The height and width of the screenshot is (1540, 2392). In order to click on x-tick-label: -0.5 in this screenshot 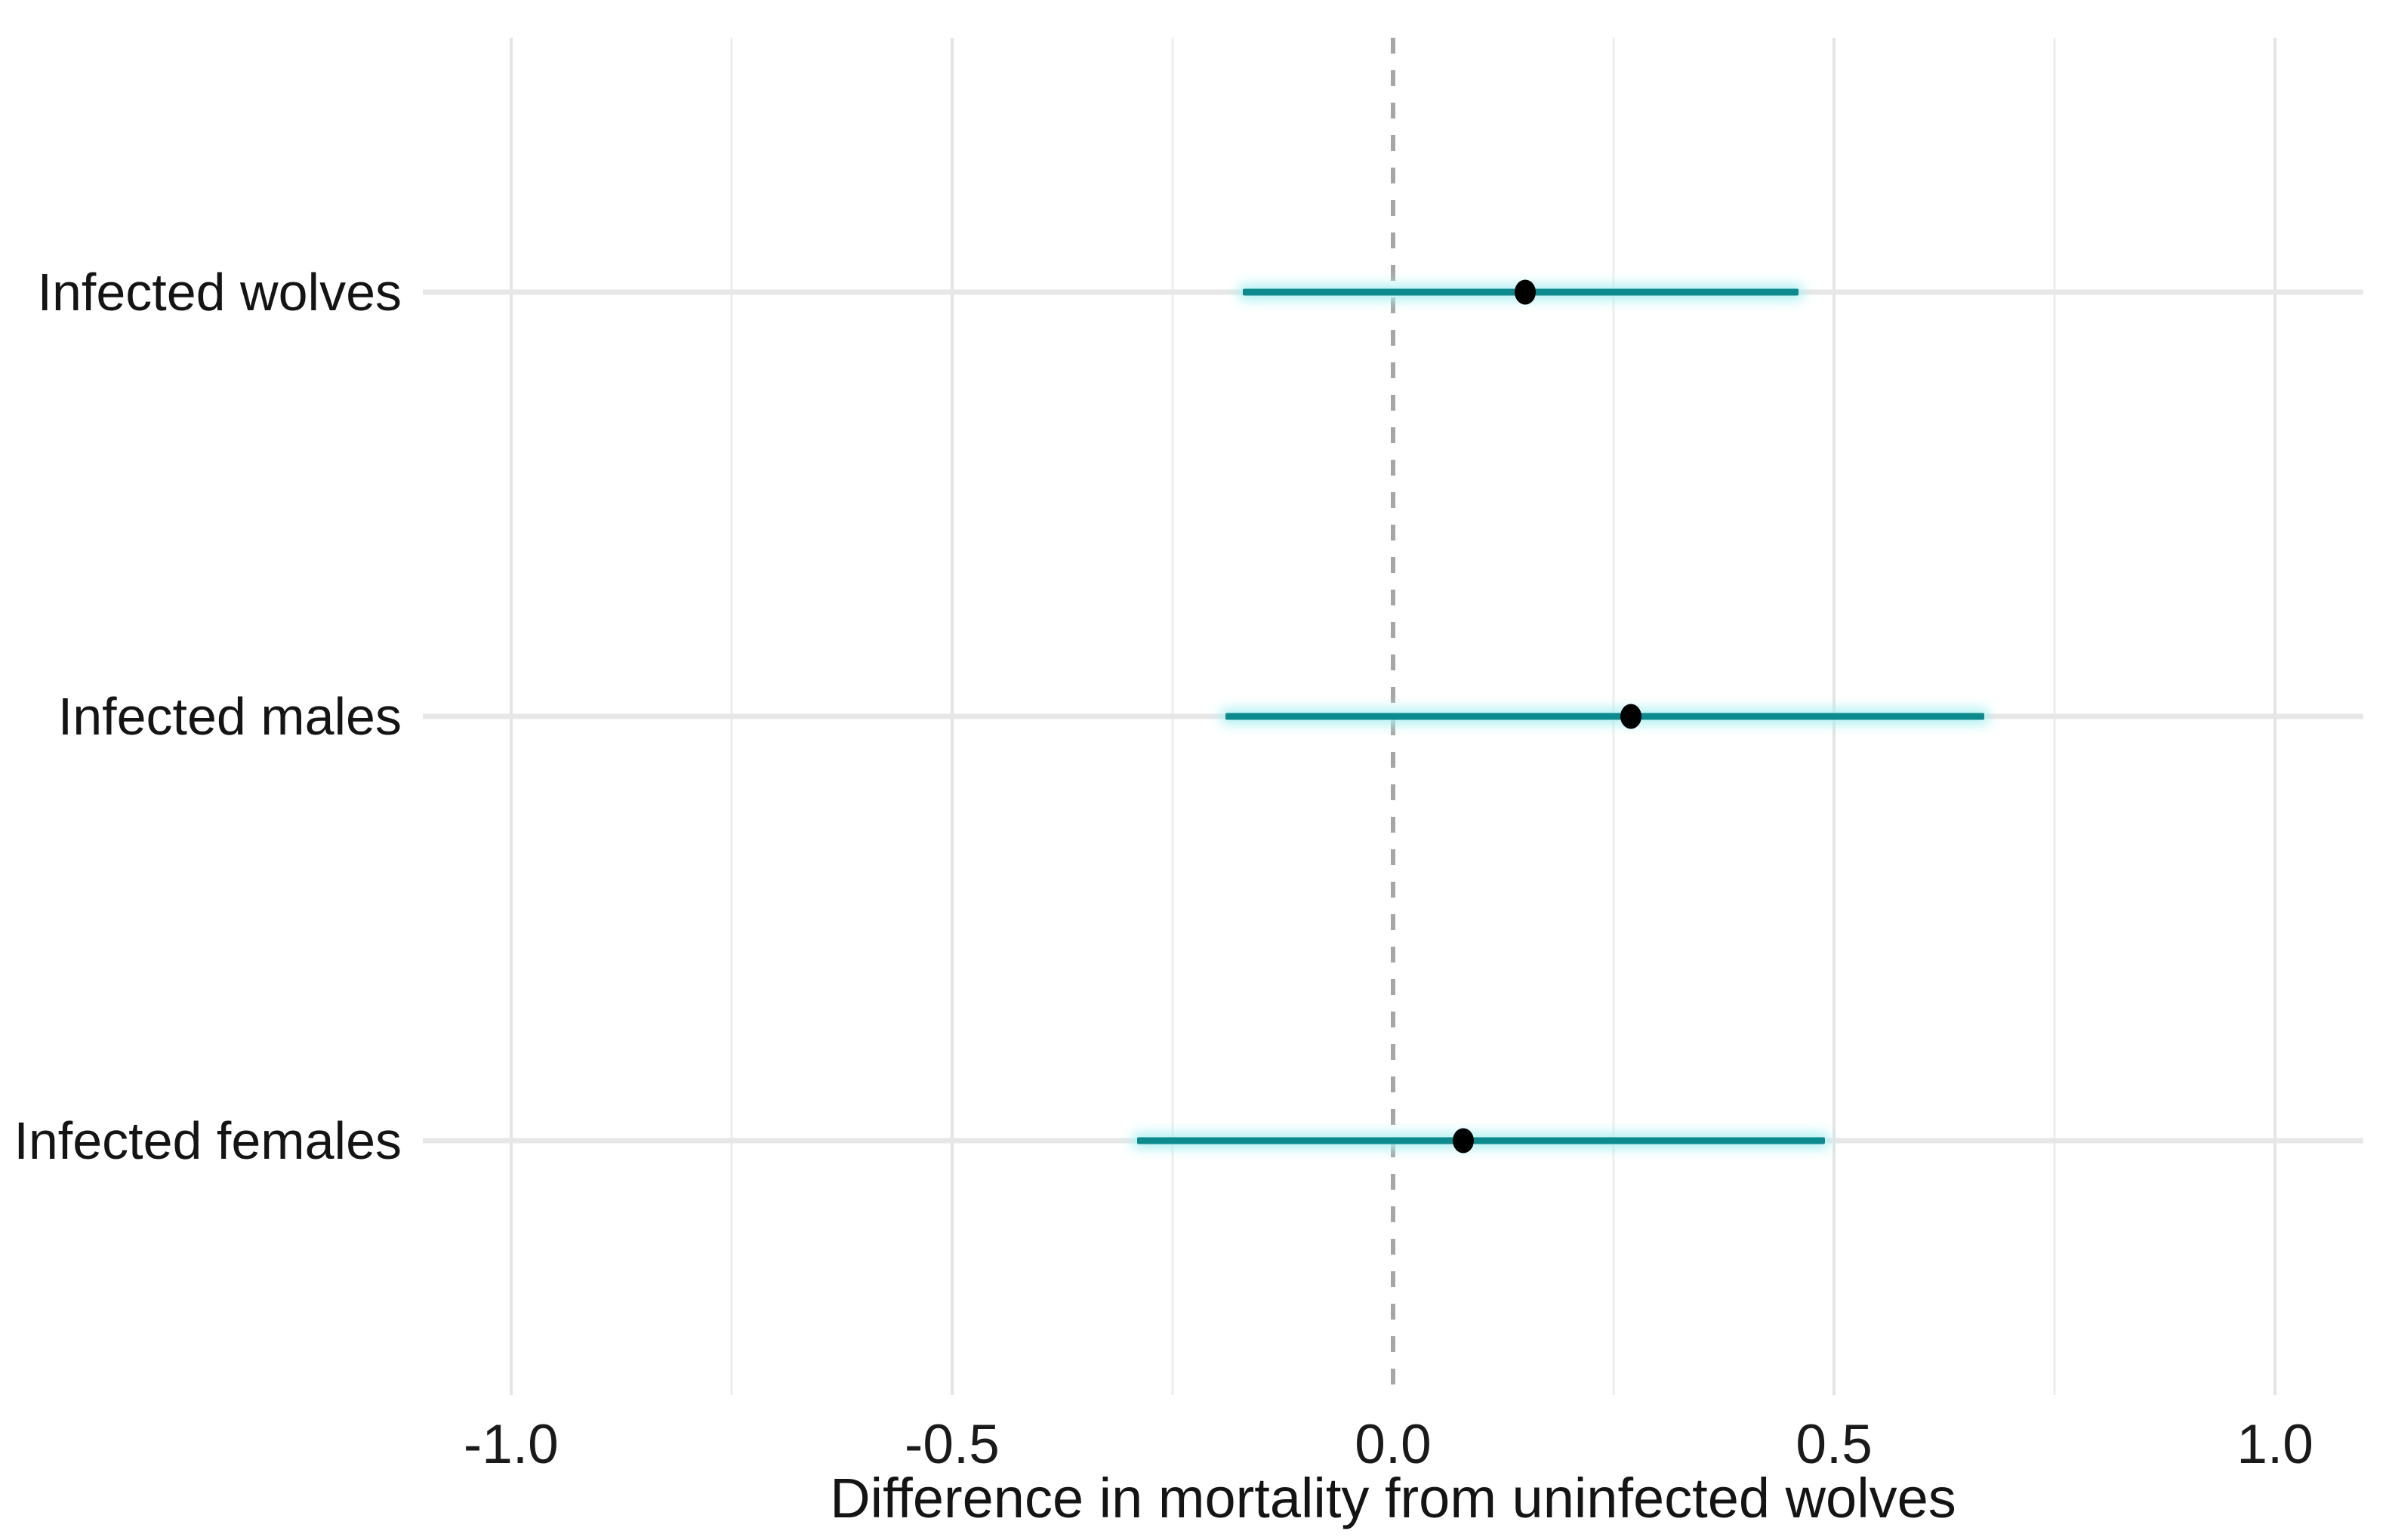, I will do `click(953, 1444)`.